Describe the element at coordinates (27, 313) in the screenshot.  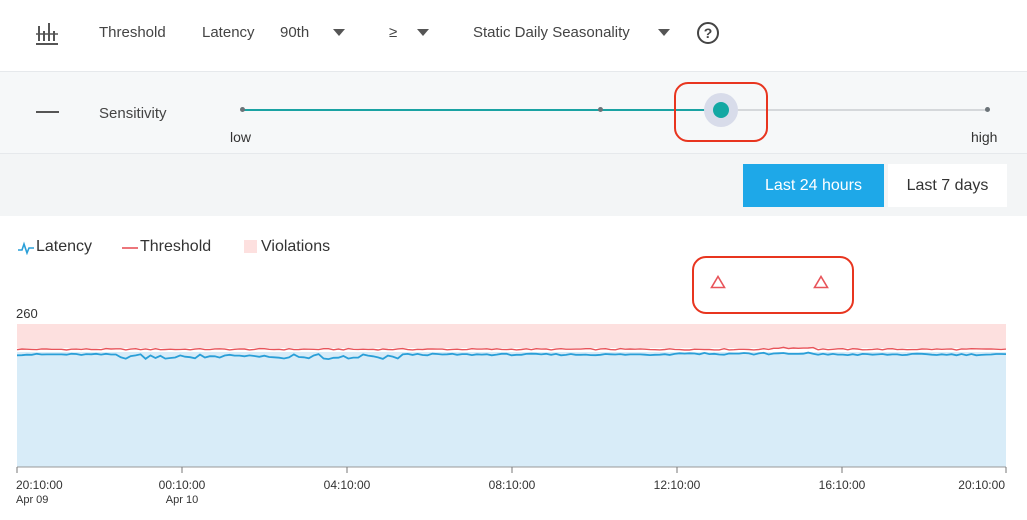
I see `y-axis-top-label: 260` at that location.